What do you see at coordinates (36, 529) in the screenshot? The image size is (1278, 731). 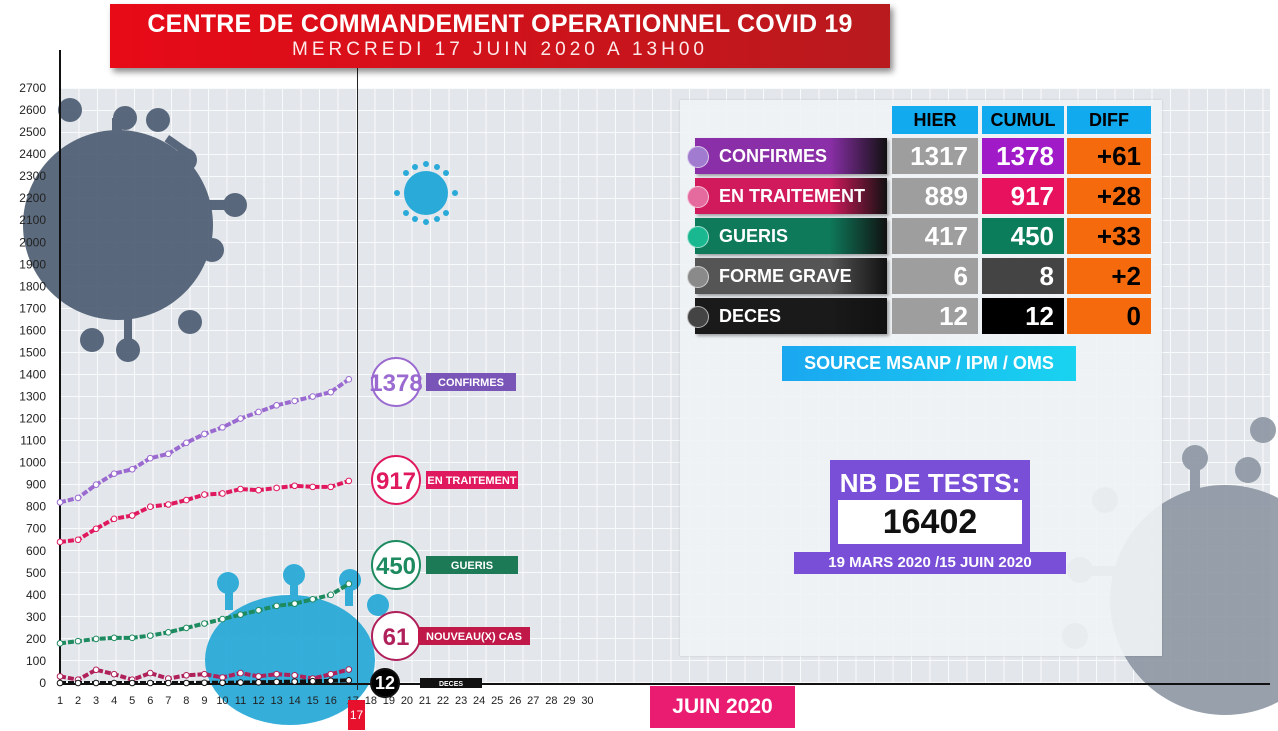 I see `y-tick-label: 700` at bounding box center [36, 529].